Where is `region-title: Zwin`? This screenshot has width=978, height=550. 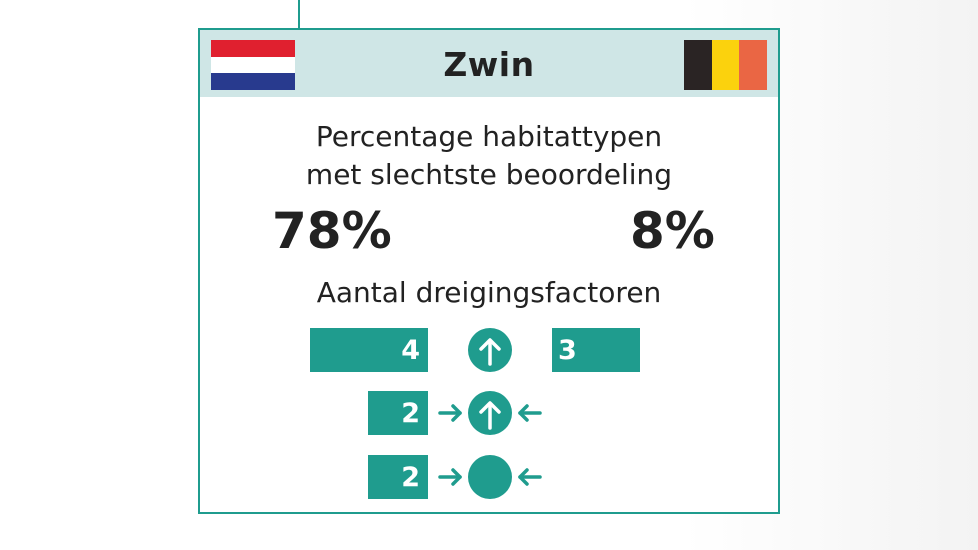
region-title: Zwin is located at coordinates (489, 64).